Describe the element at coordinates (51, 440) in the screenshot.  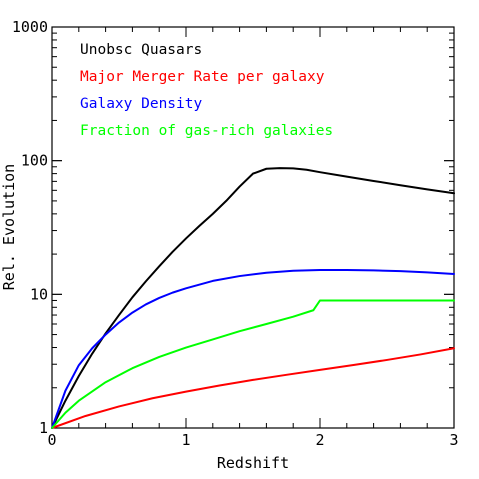
I see `x-tick-label: 0` at that location.